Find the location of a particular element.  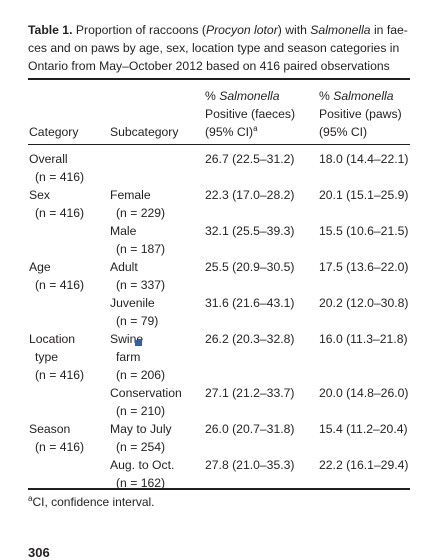

paws-female: 20.1 (15.1–25.9) is located at coordinates (364, 195).